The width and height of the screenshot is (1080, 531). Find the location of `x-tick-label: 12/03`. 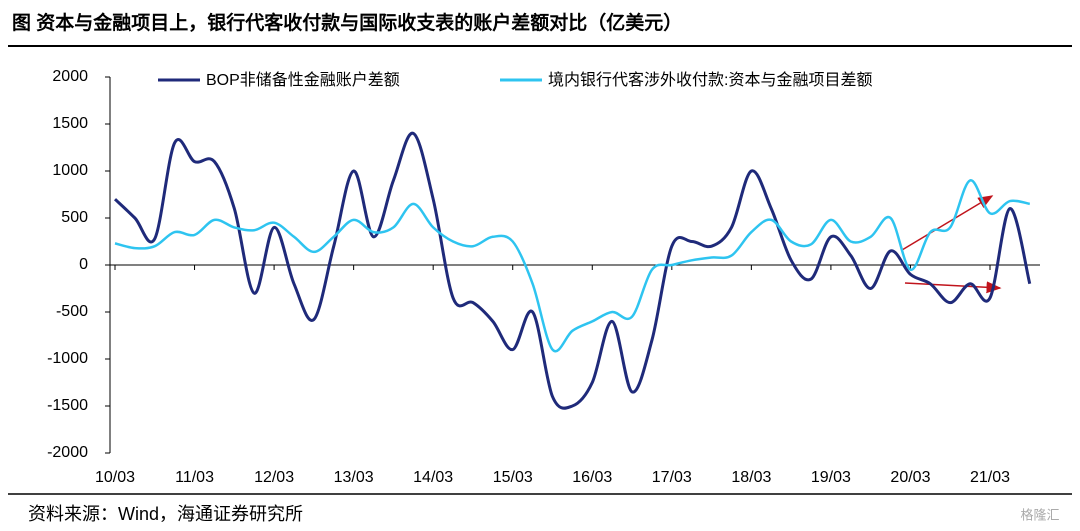

x-tick-label: 12/03 is located at coordinates (274, 477).